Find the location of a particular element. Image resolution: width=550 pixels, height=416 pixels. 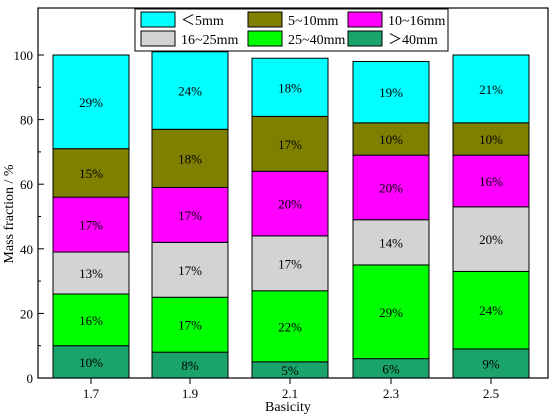

bar-value-label: 8% is located at coordinates (190, 365).